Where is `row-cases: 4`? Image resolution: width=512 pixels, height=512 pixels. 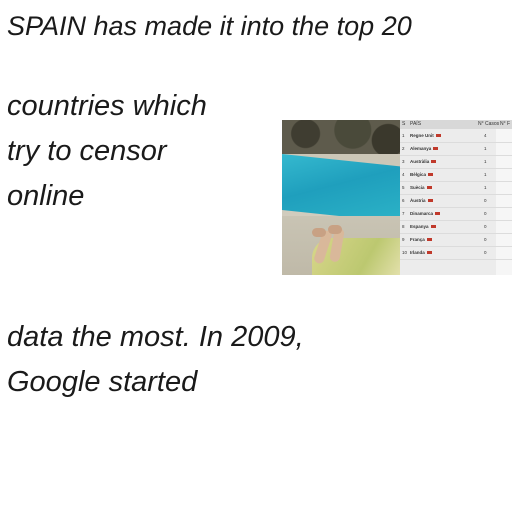 row-cases: 4 is located at coordinates (485, 135).